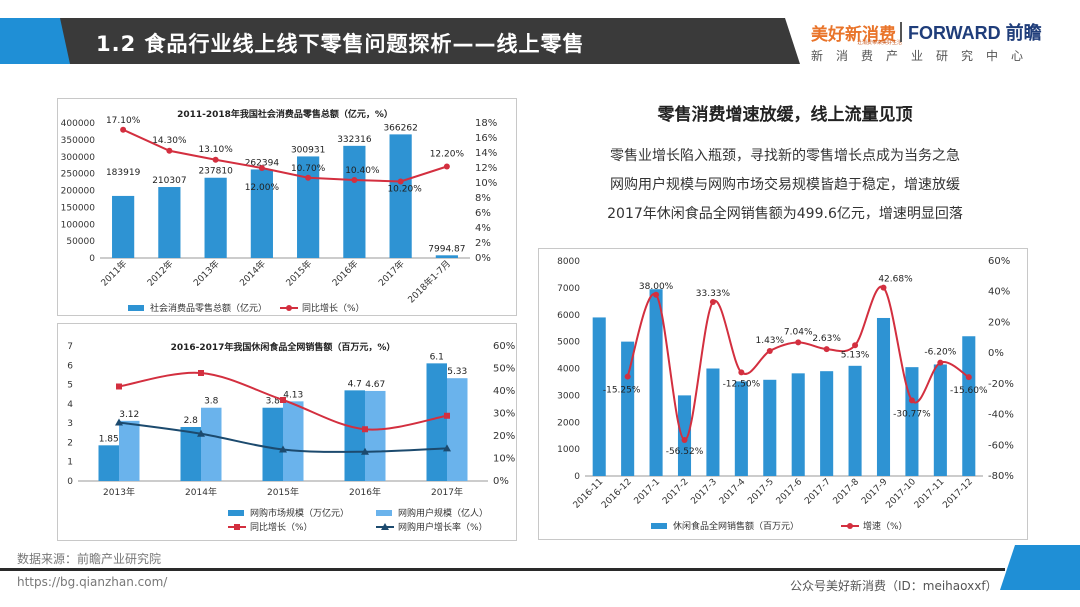 The width and height of the screenshot is (1080, 607). I want to click on bar-value-label: 5.33, so click(457, 372).